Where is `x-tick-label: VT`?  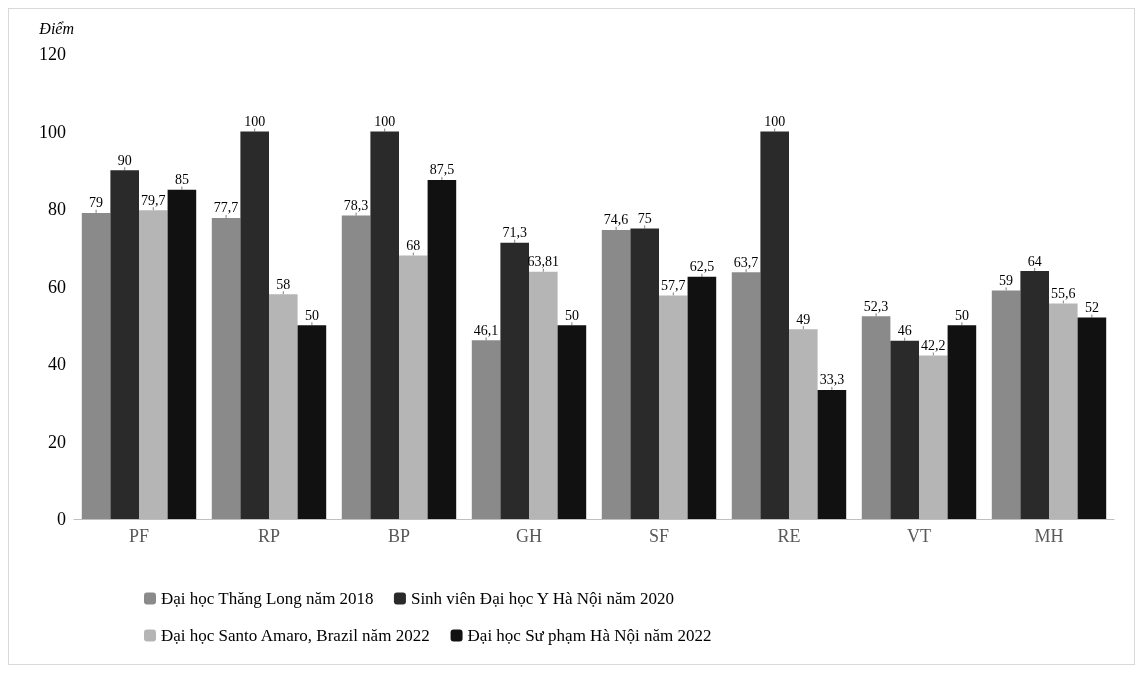 x-tick-label: VT is located at coordinates (919, 536).